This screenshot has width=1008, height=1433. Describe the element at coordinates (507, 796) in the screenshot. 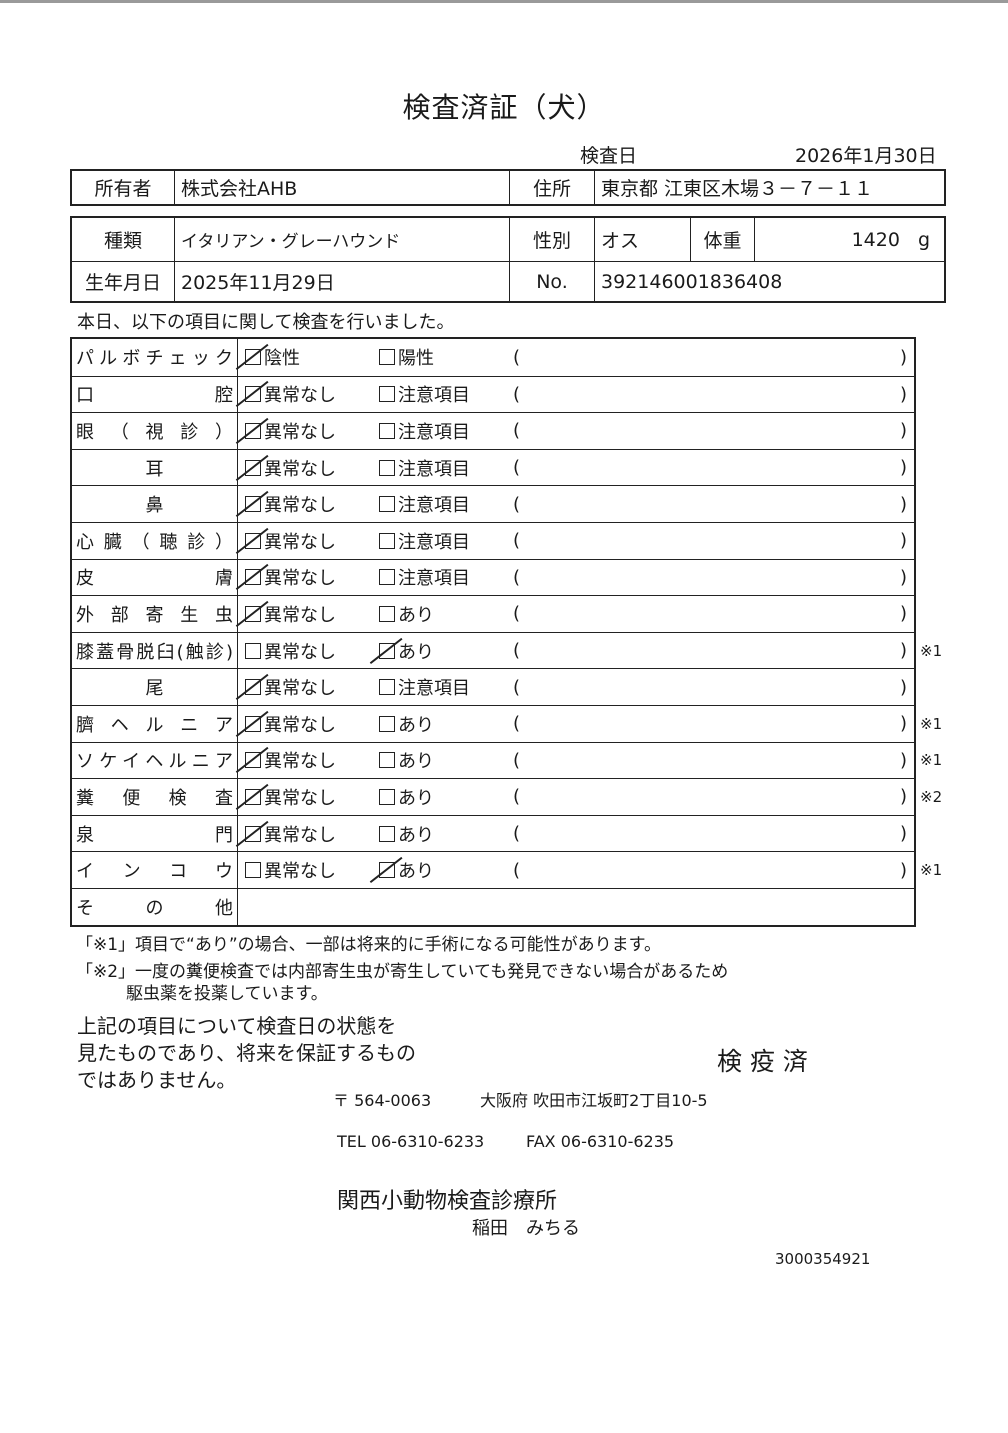

I see `inspection-row: 糞便検査 異常なし あり ( ) ※2` at that location.